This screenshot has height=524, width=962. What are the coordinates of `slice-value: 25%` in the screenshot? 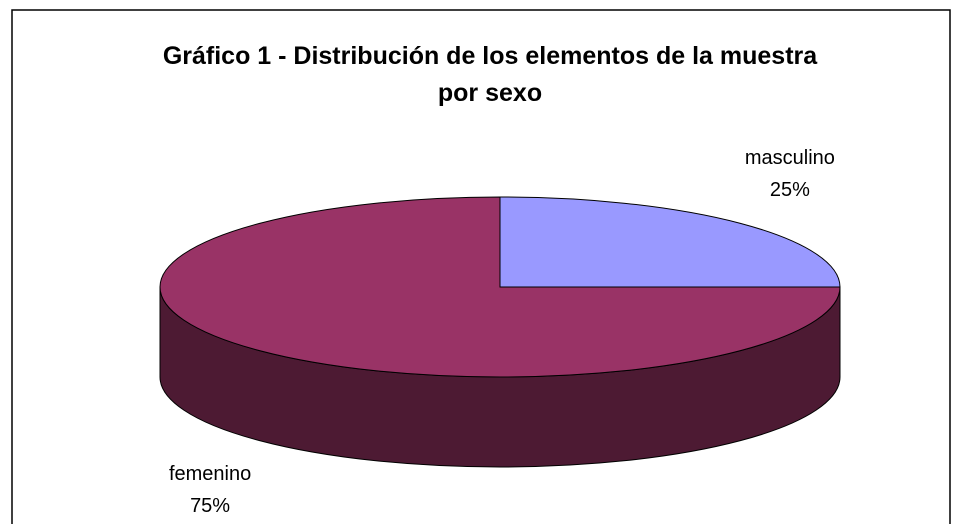 It's located at (790, 190).